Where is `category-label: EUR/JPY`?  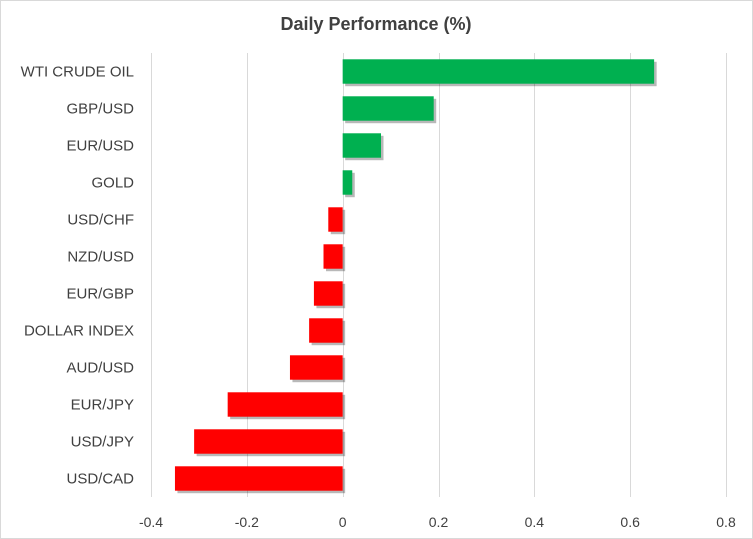
category-label: EUR/JPY is located at coordinates (102, 405).